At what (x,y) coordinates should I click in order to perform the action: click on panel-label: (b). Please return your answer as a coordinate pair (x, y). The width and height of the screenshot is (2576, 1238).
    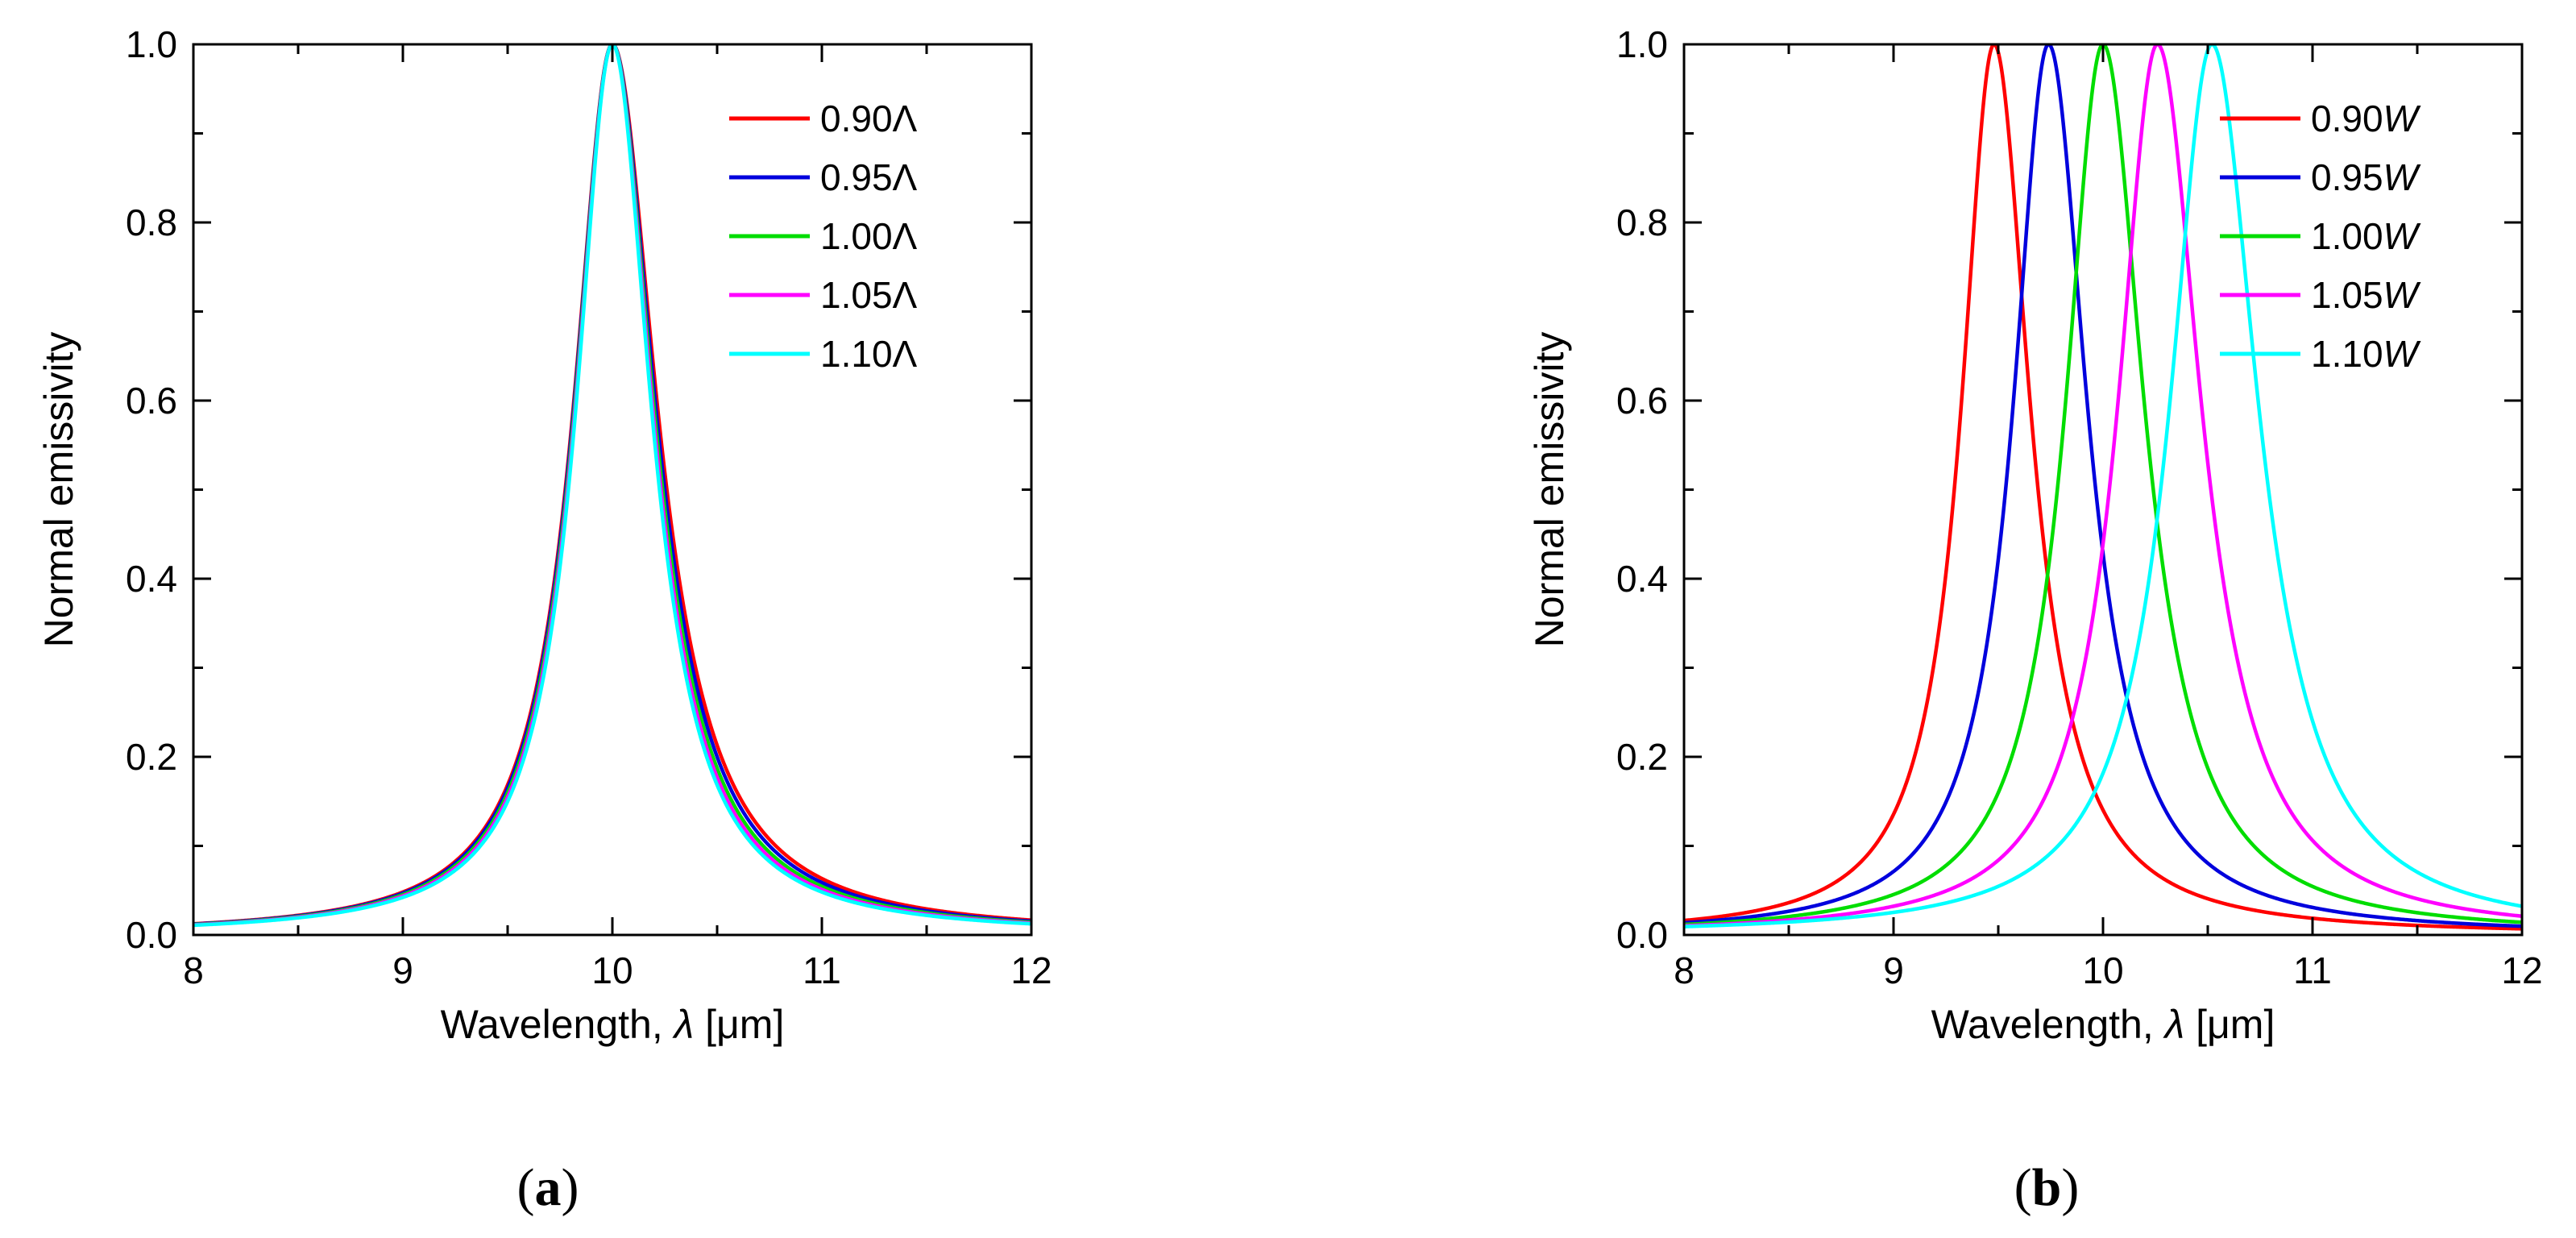
    Looking at the image, I should click on (2047, 1187).